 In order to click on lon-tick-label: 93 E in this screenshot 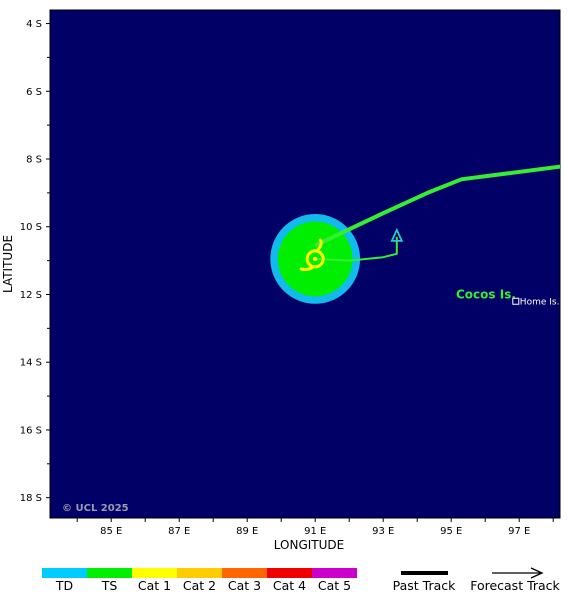, I will do `click(383, 531)`.